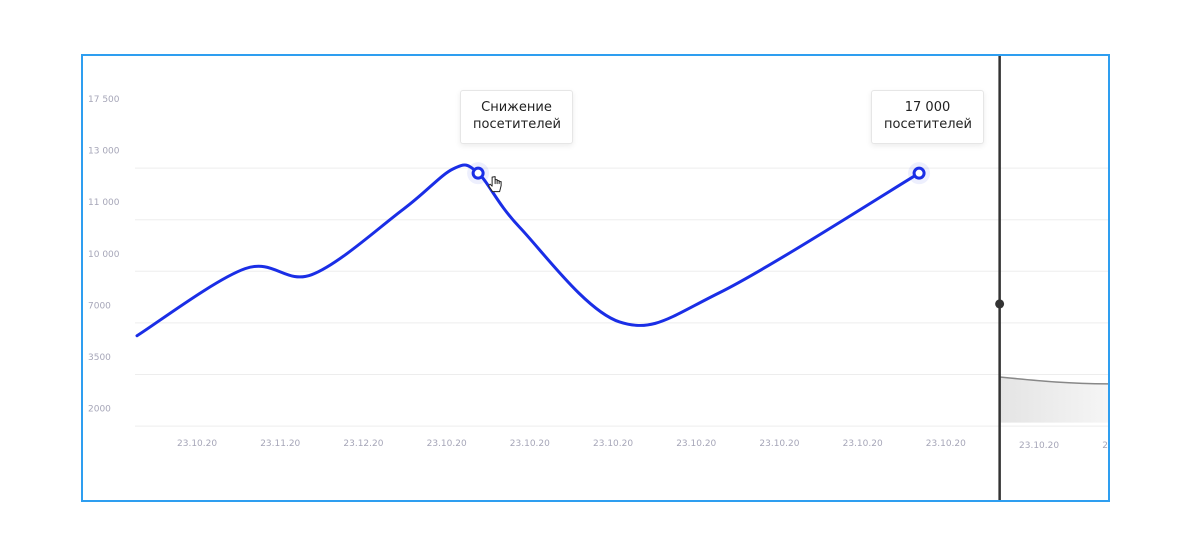  Describe the element at coordinates (478, 173) in the screenshot. I see `point-decline` at that location.